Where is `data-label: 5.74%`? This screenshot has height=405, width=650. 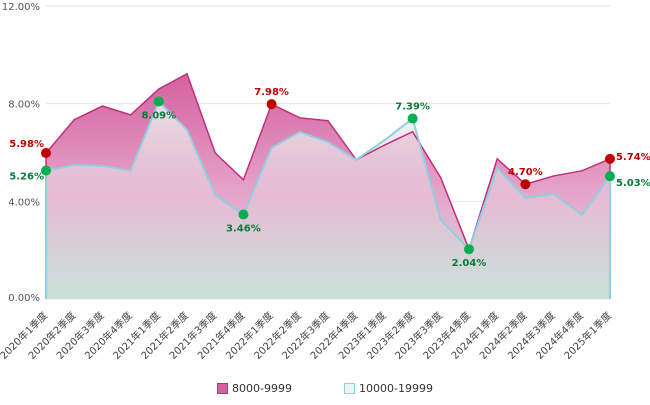
data-label: 5.74% is located at coordinates (633, 157).